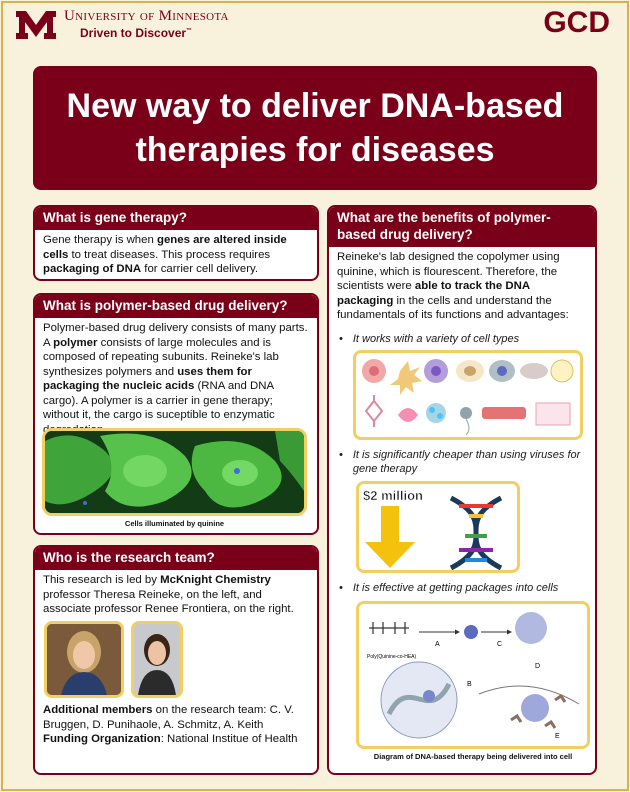 The width and height of the screenshot is (630, 792). I want to click on diagram-label-b: B, so click(469, 684).